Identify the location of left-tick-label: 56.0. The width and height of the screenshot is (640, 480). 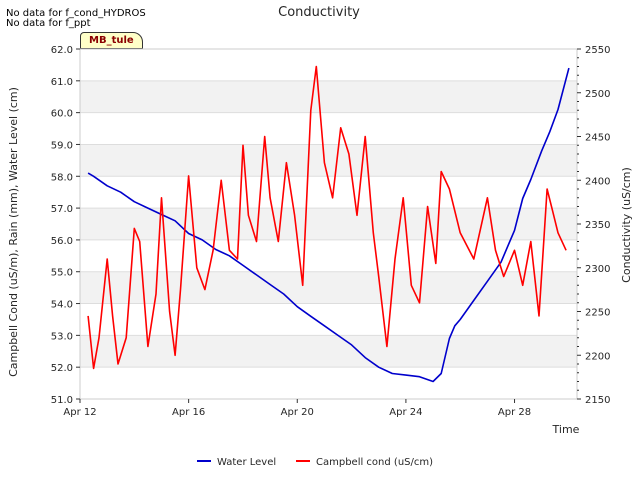
(62, 241).